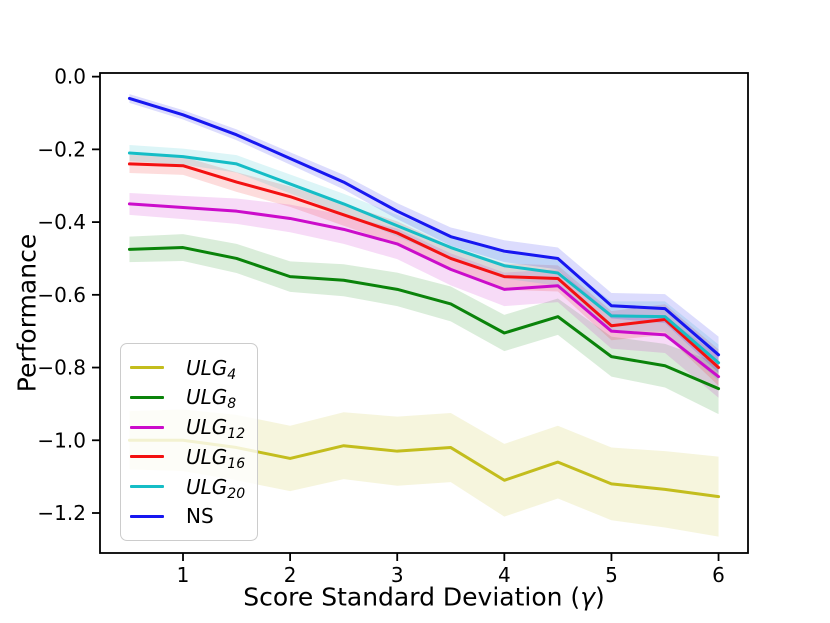 The height and width of the screenshot is (623, 830). Describe the element at coordinates (147, 486) in the screenshot. I see `legend-swatch-ulg20` at that location.